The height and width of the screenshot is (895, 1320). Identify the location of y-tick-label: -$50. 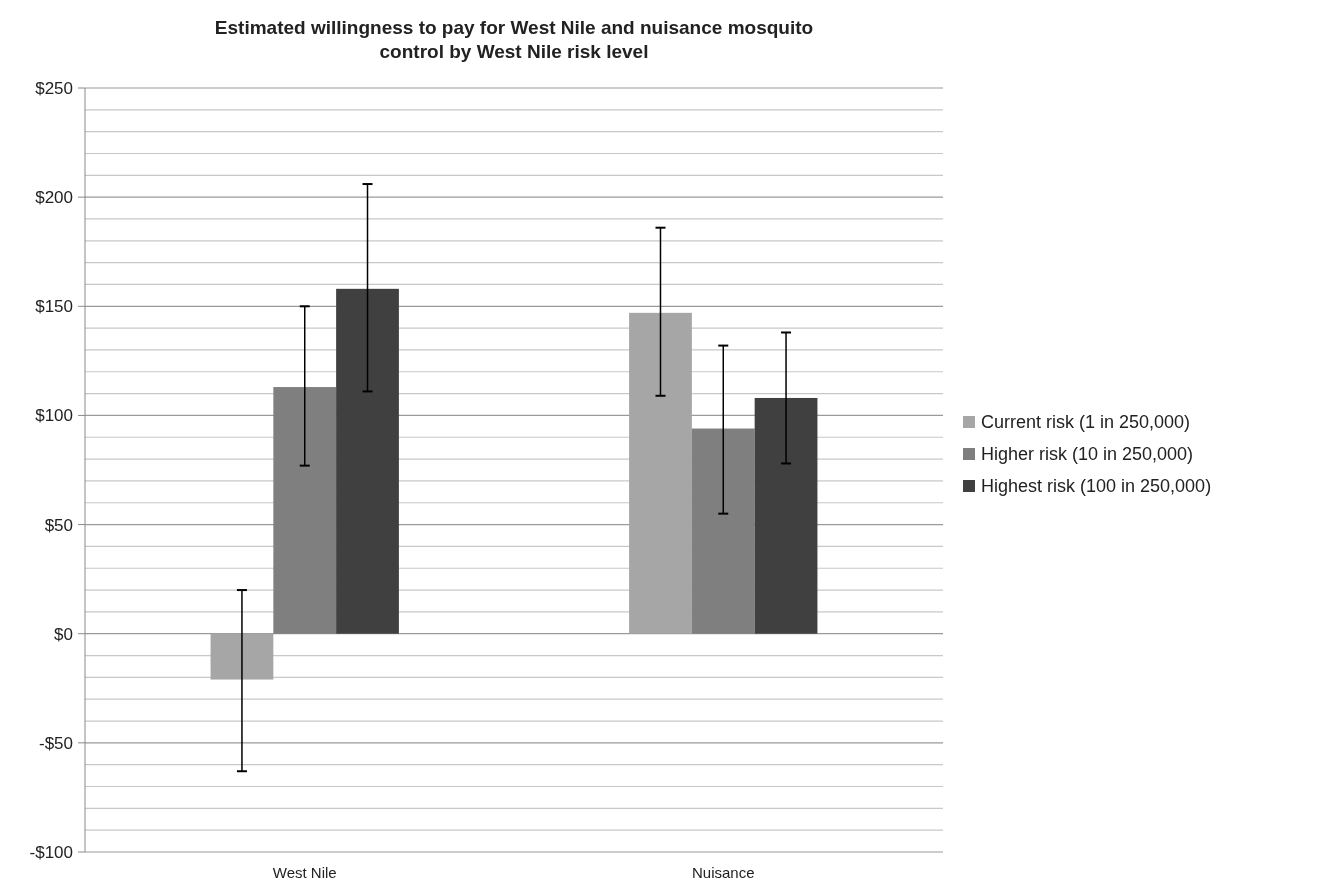
(55, 743).